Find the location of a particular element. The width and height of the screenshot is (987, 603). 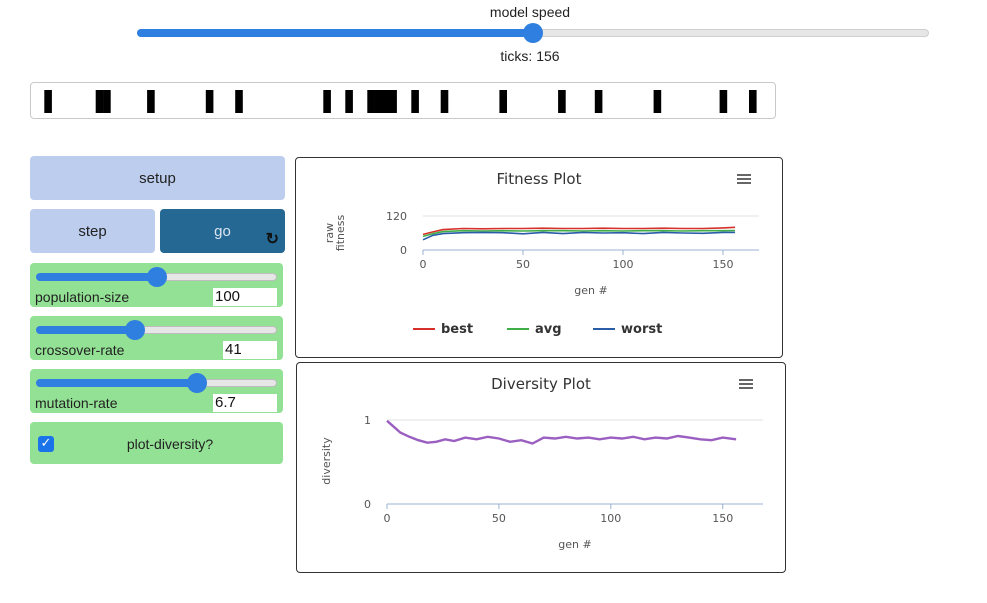

checkbox-checked-icon: ✓ is located at coordinates (46, 444).